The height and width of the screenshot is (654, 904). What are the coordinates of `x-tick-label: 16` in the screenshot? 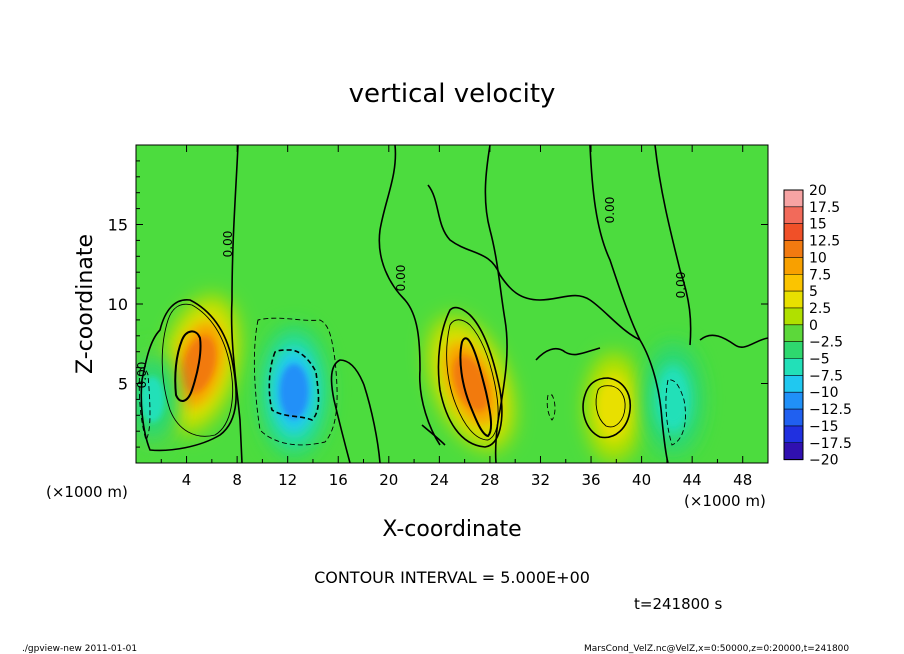 It's located at (338, 480).